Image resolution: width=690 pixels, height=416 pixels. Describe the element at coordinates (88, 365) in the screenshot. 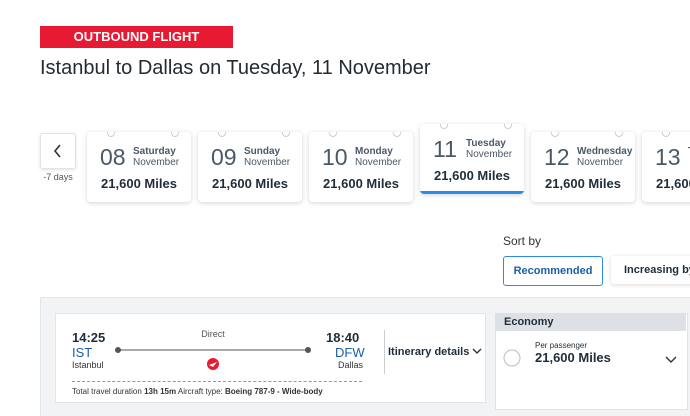

I see `departure-city: Istanbul` at that location.